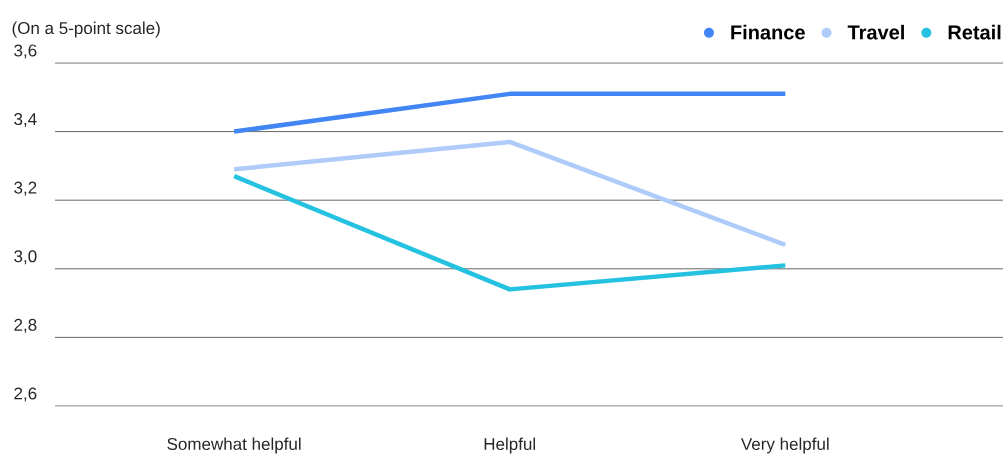 The image size is (1003, 463). What do you see at coordinates (25, 120) in the screenshot?
I see `y-tick-label: 3,4` at bounding box center [25, 120].